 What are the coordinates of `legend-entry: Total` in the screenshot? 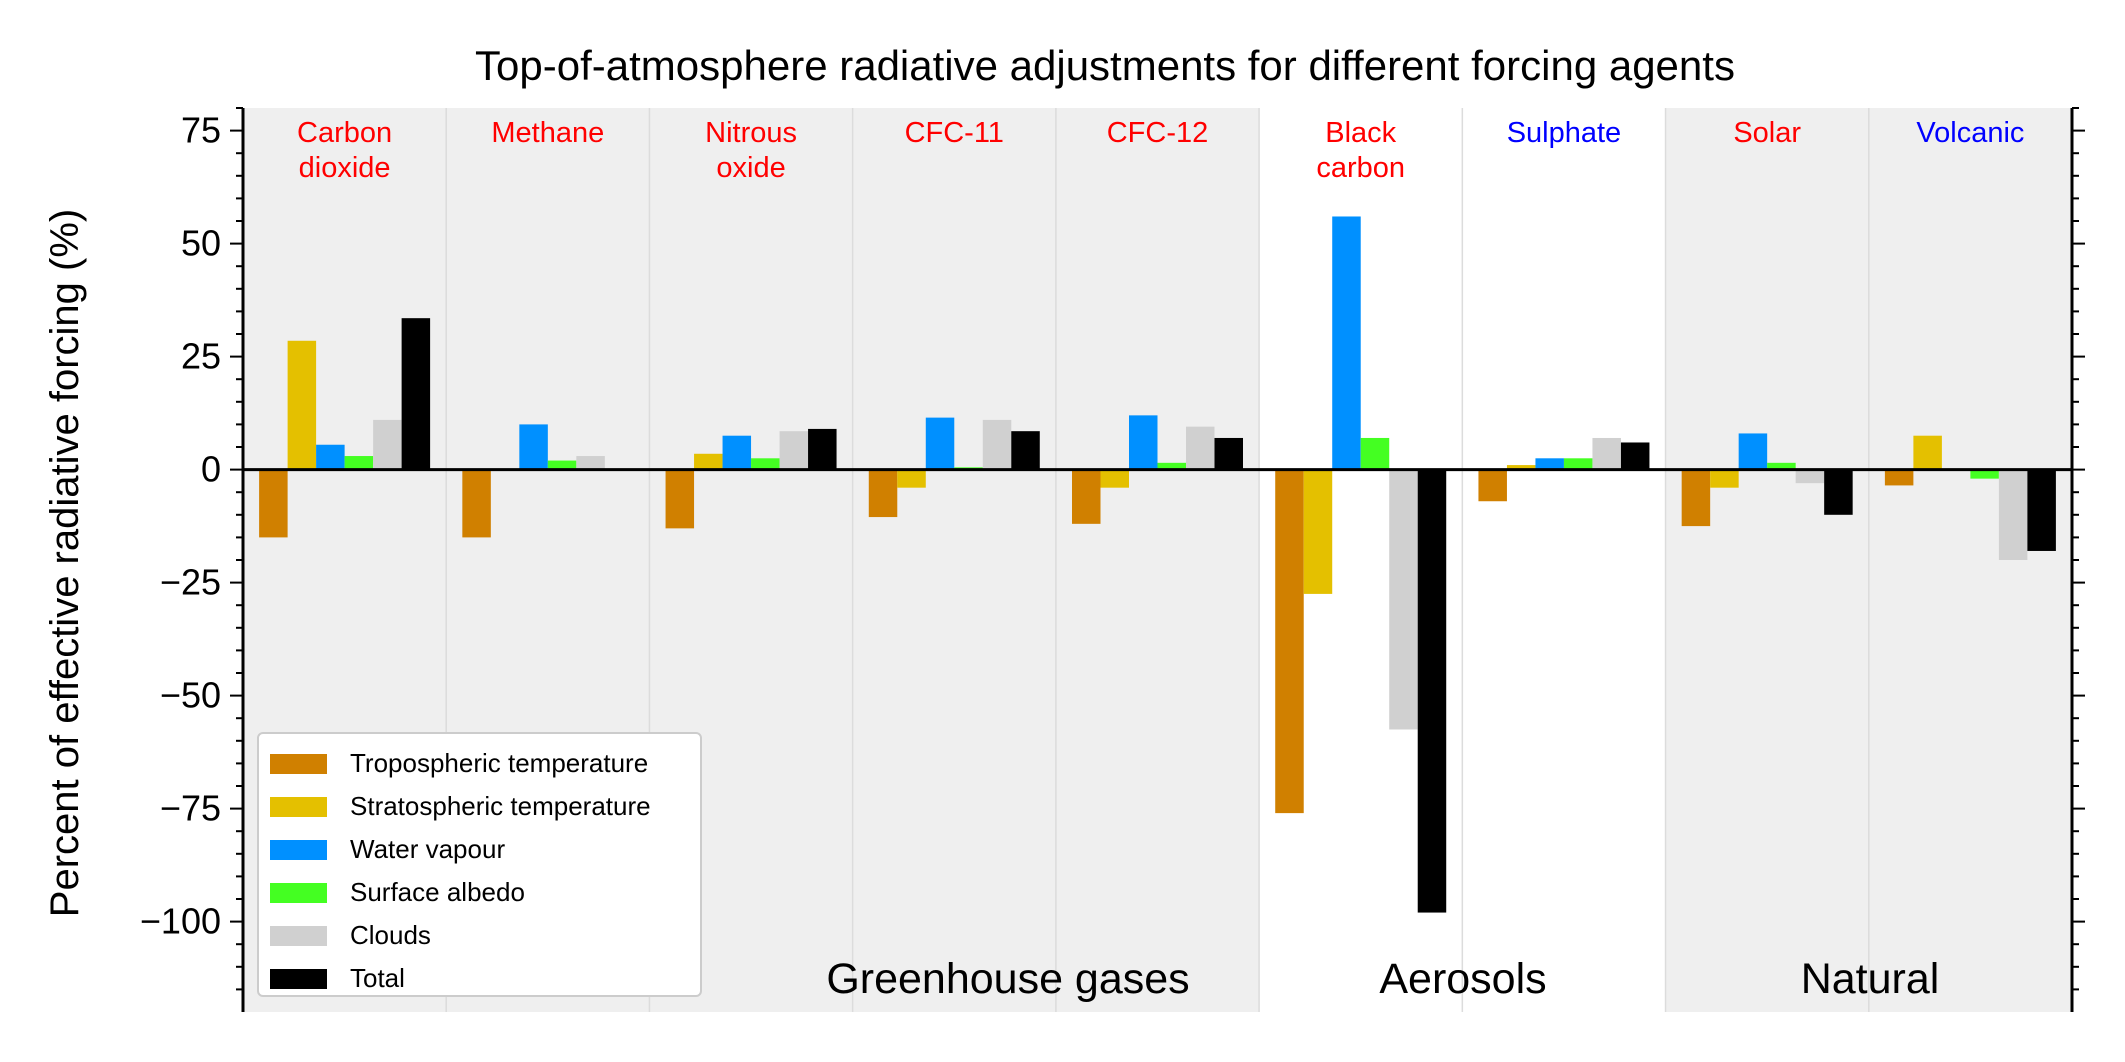 It's located at (377, 978).